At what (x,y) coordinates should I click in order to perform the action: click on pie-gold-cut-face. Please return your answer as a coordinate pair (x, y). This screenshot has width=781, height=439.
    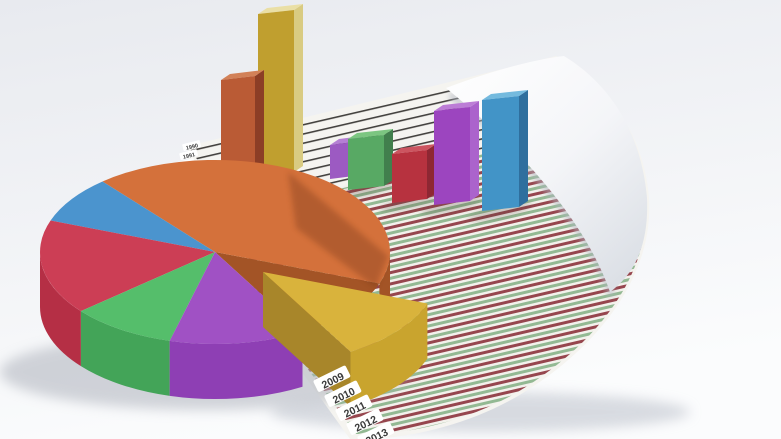
    Looking at the image, I should click on (307, 339).